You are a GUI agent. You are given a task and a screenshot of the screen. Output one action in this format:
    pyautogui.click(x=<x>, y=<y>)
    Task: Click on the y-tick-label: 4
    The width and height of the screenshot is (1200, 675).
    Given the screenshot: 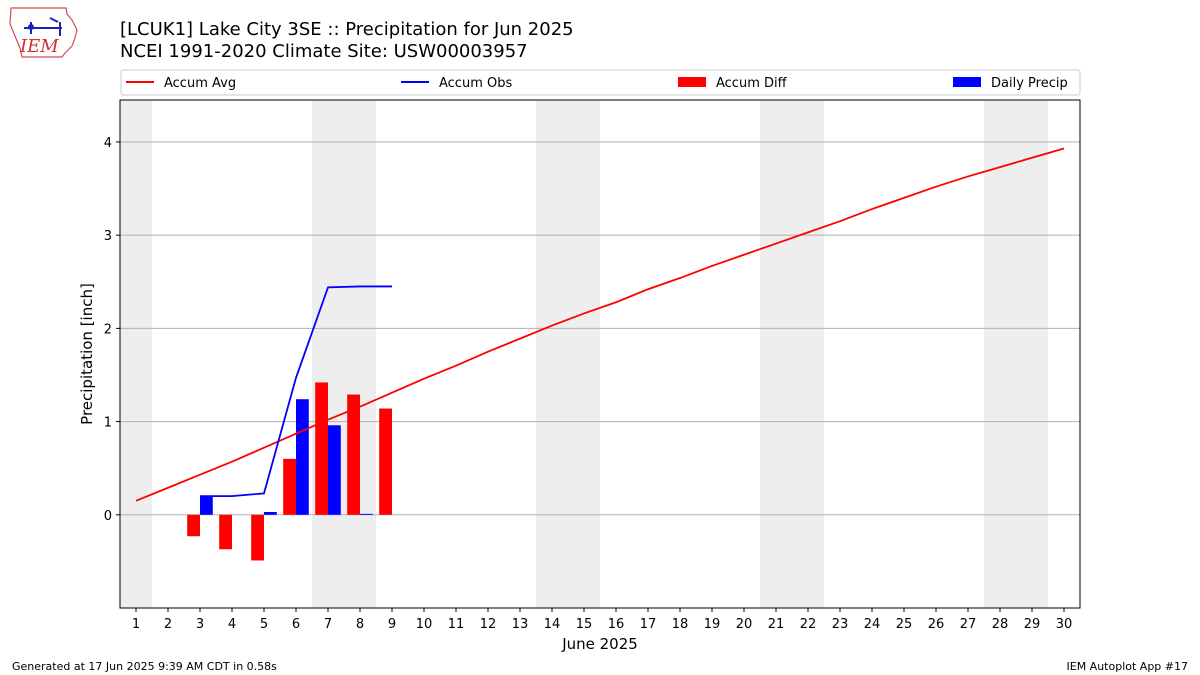 What is the action you would take?
    pyautogui.click(x=108, y=143)
    